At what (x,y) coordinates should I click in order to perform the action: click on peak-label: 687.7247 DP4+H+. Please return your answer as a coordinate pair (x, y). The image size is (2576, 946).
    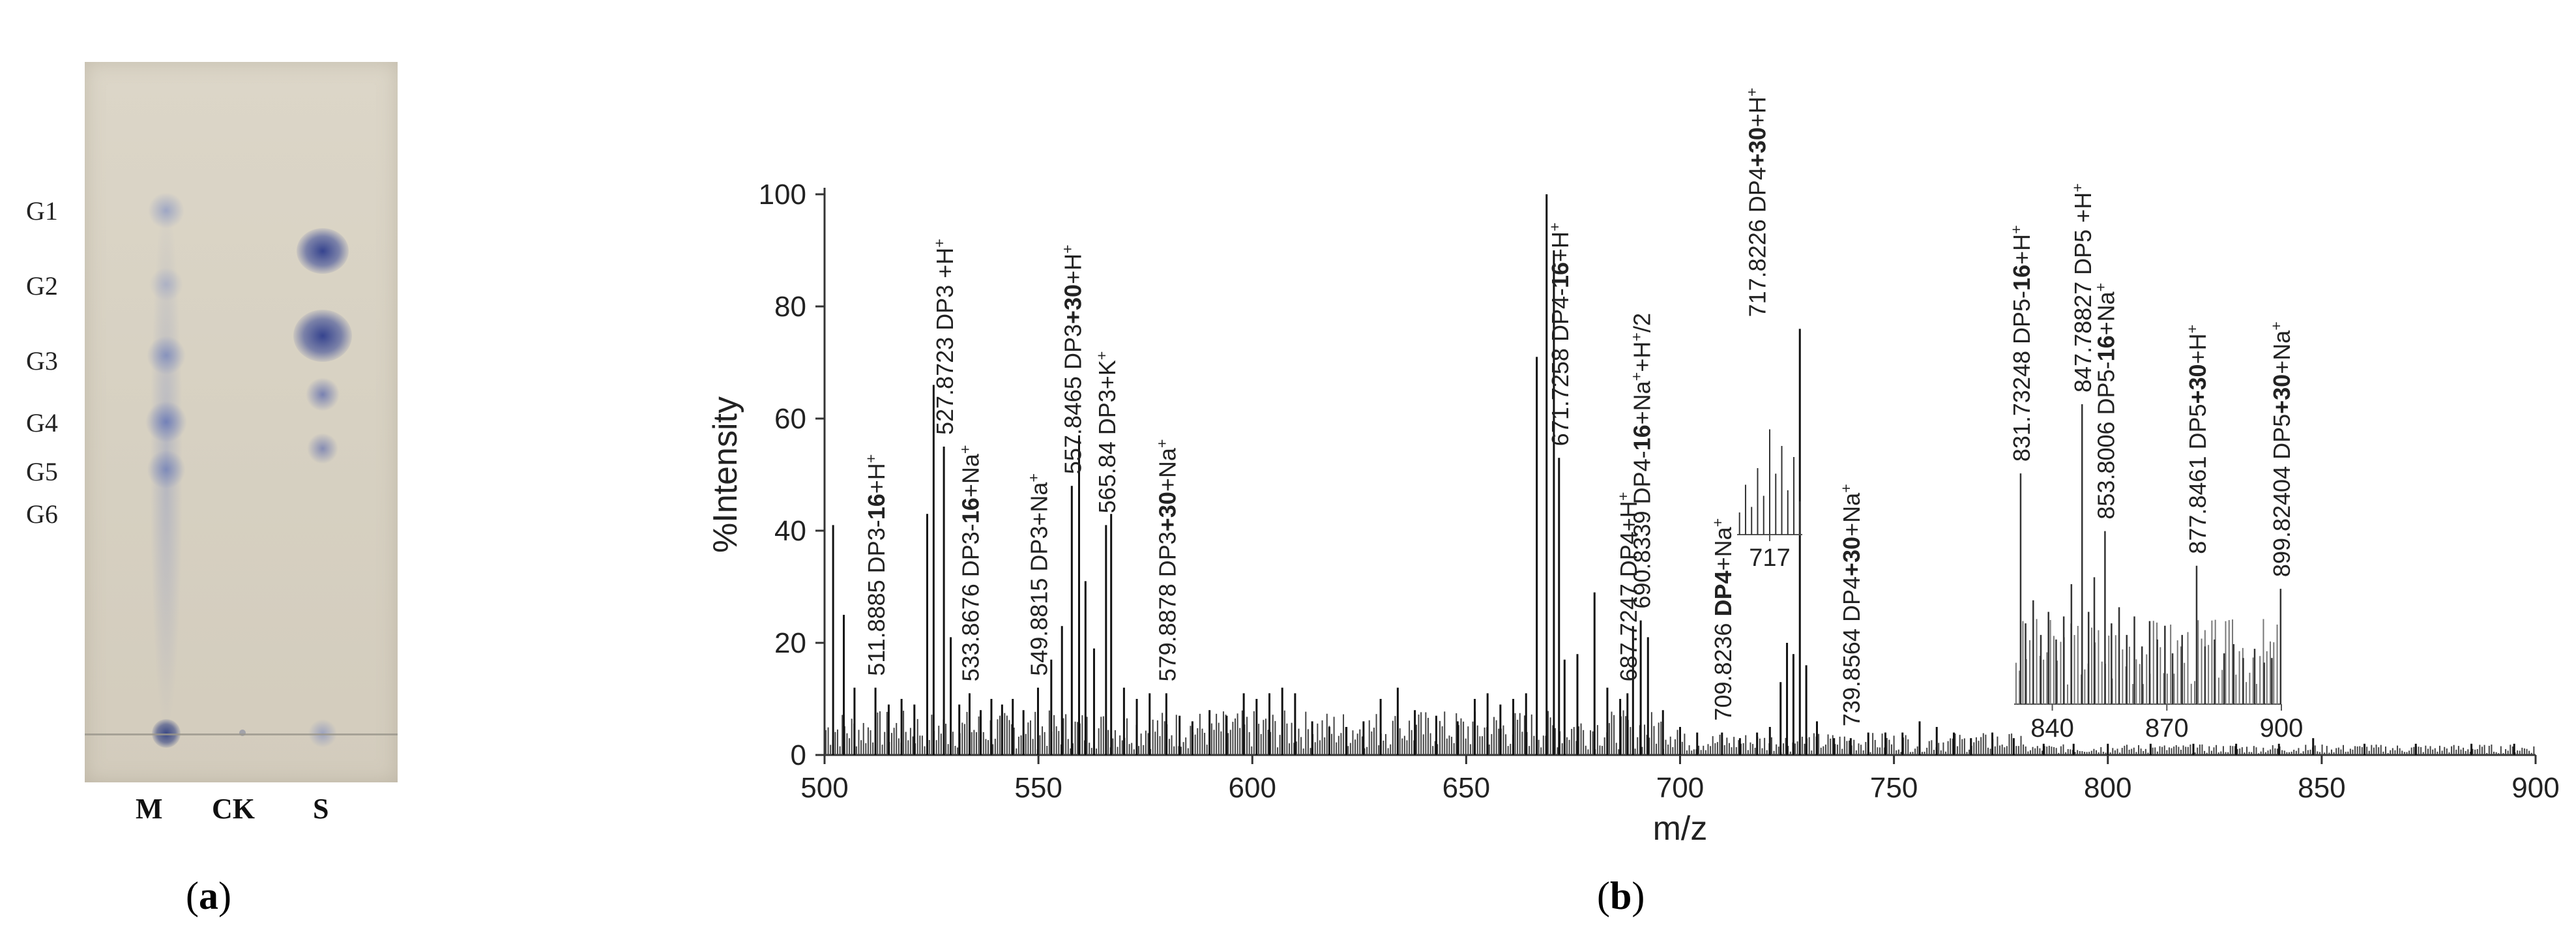
    Looking at the image, I should click on (1628, 587).